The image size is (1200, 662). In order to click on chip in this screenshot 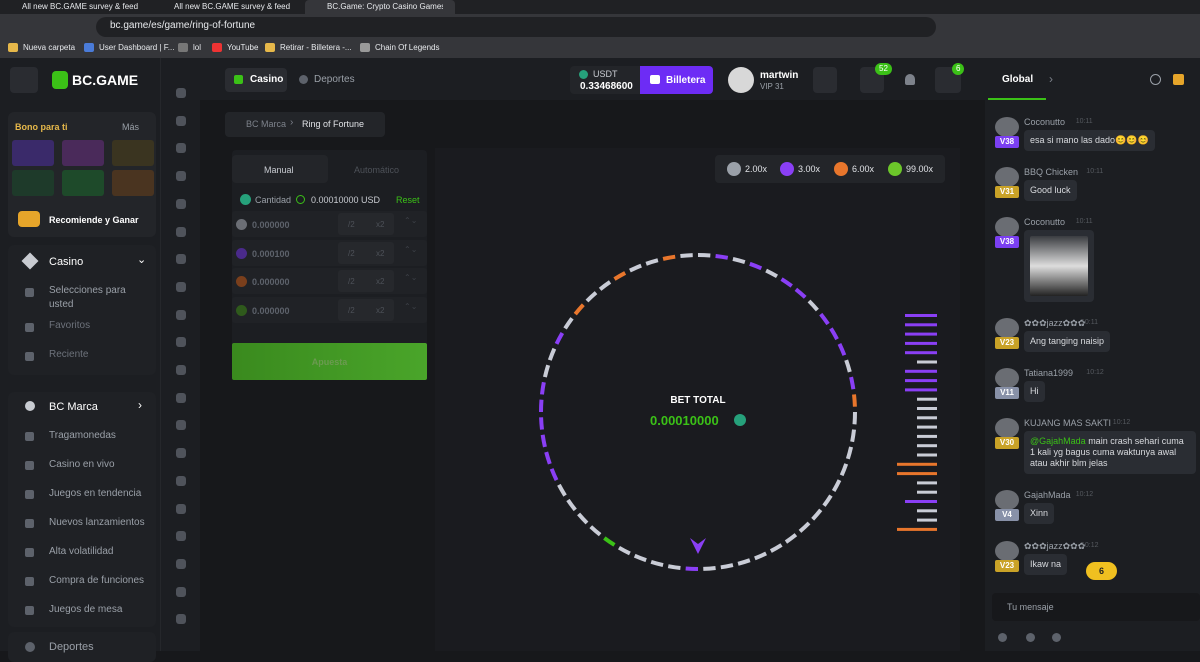, I will do `click(241, 281)`.